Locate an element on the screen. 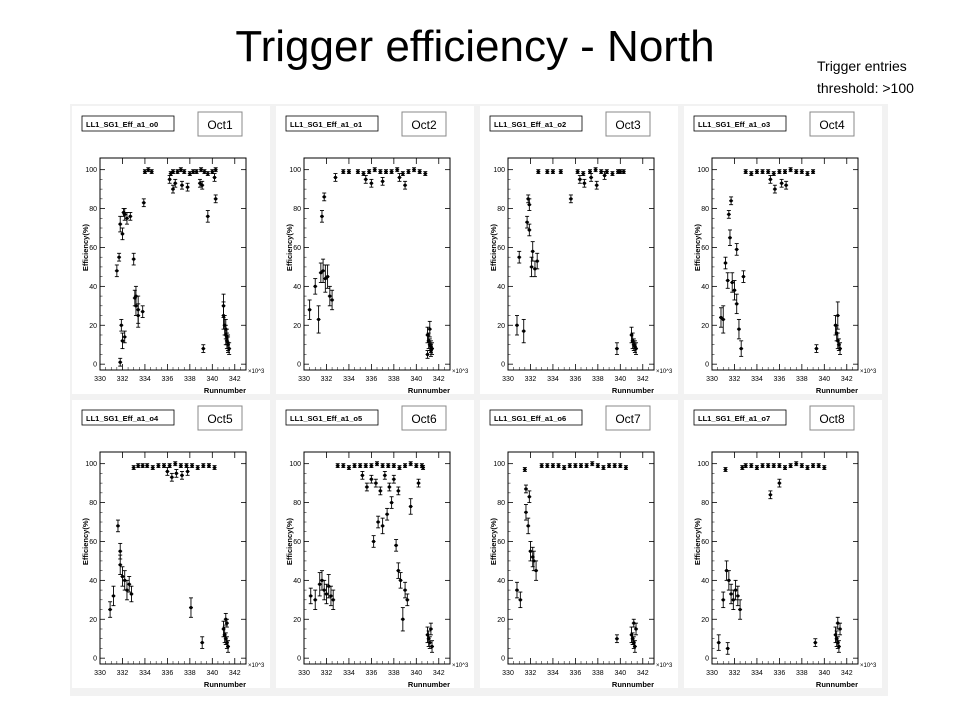  hist-title: LL1_SG1_Eff_a1_o1 is located at coordinates (326, 124).